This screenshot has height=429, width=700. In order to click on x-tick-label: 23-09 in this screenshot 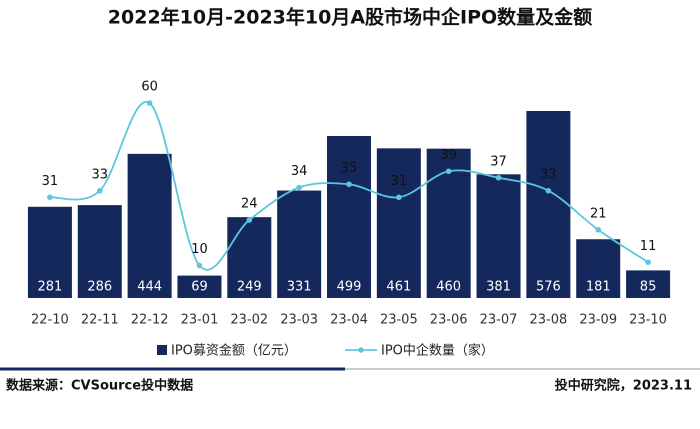, I will do `click(598, 320)`.